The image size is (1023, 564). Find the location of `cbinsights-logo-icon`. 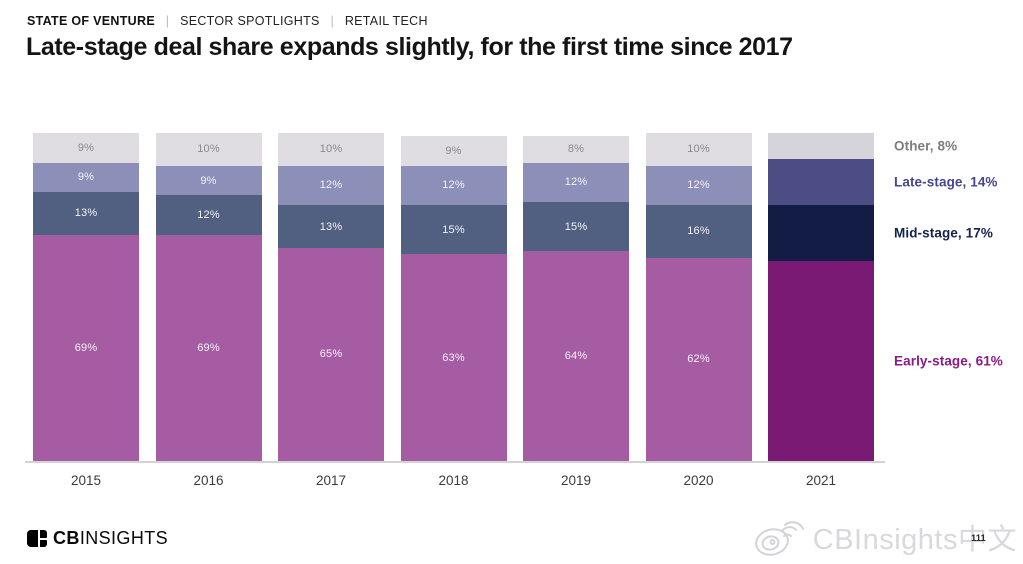

cbinsights-logo-icon is located at coordinates (37, 538).